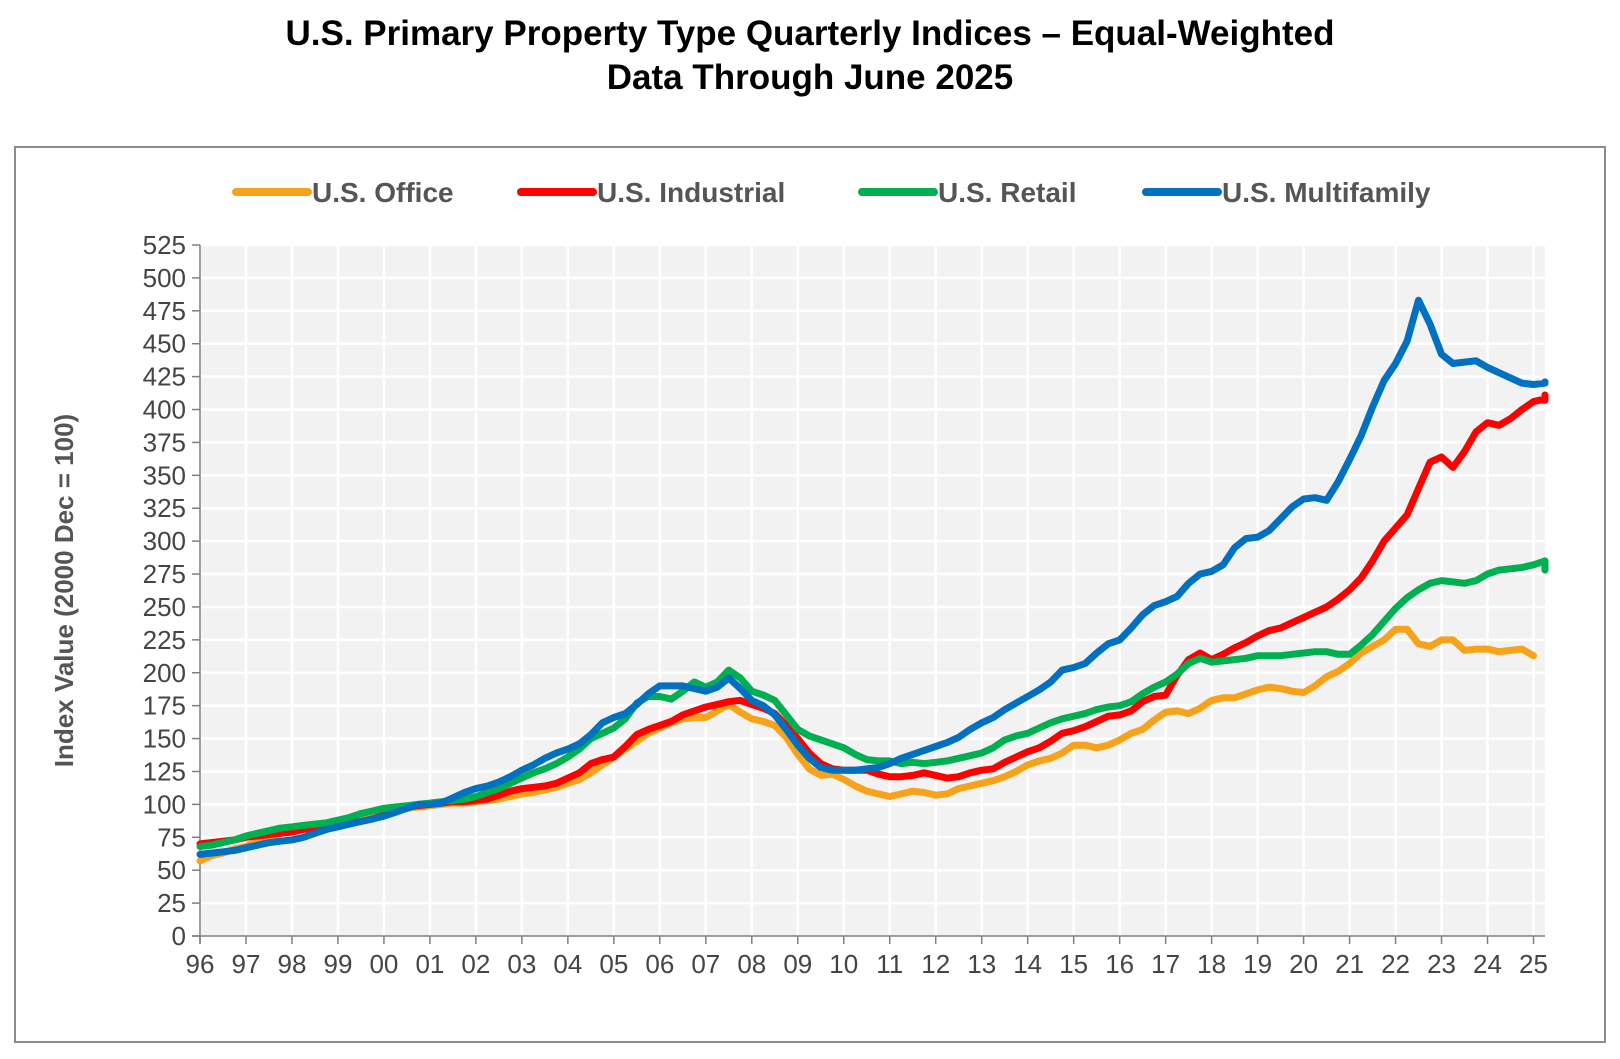 This screenshot has width=1620, height=1059. I want to click on x-tick-label: 16, so click(1119, 964).